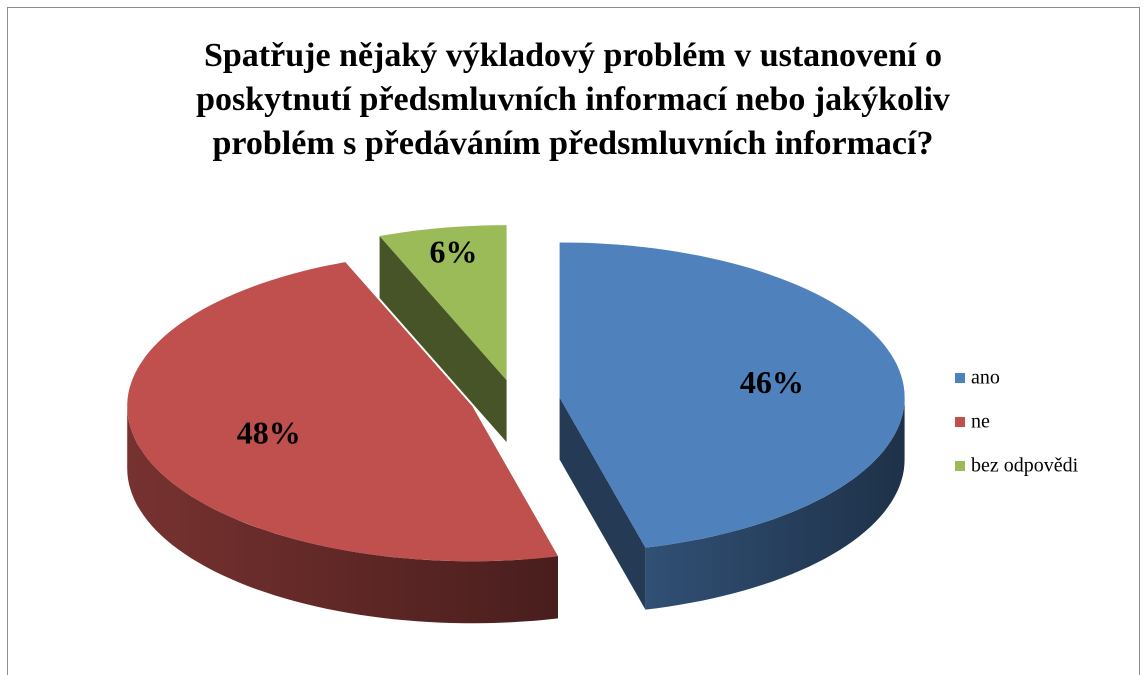 This screenshot has height=675, width=1147. Describe the element at coordinates (980, 422) in the screenshot. I see `legend-label: ne` at that location.